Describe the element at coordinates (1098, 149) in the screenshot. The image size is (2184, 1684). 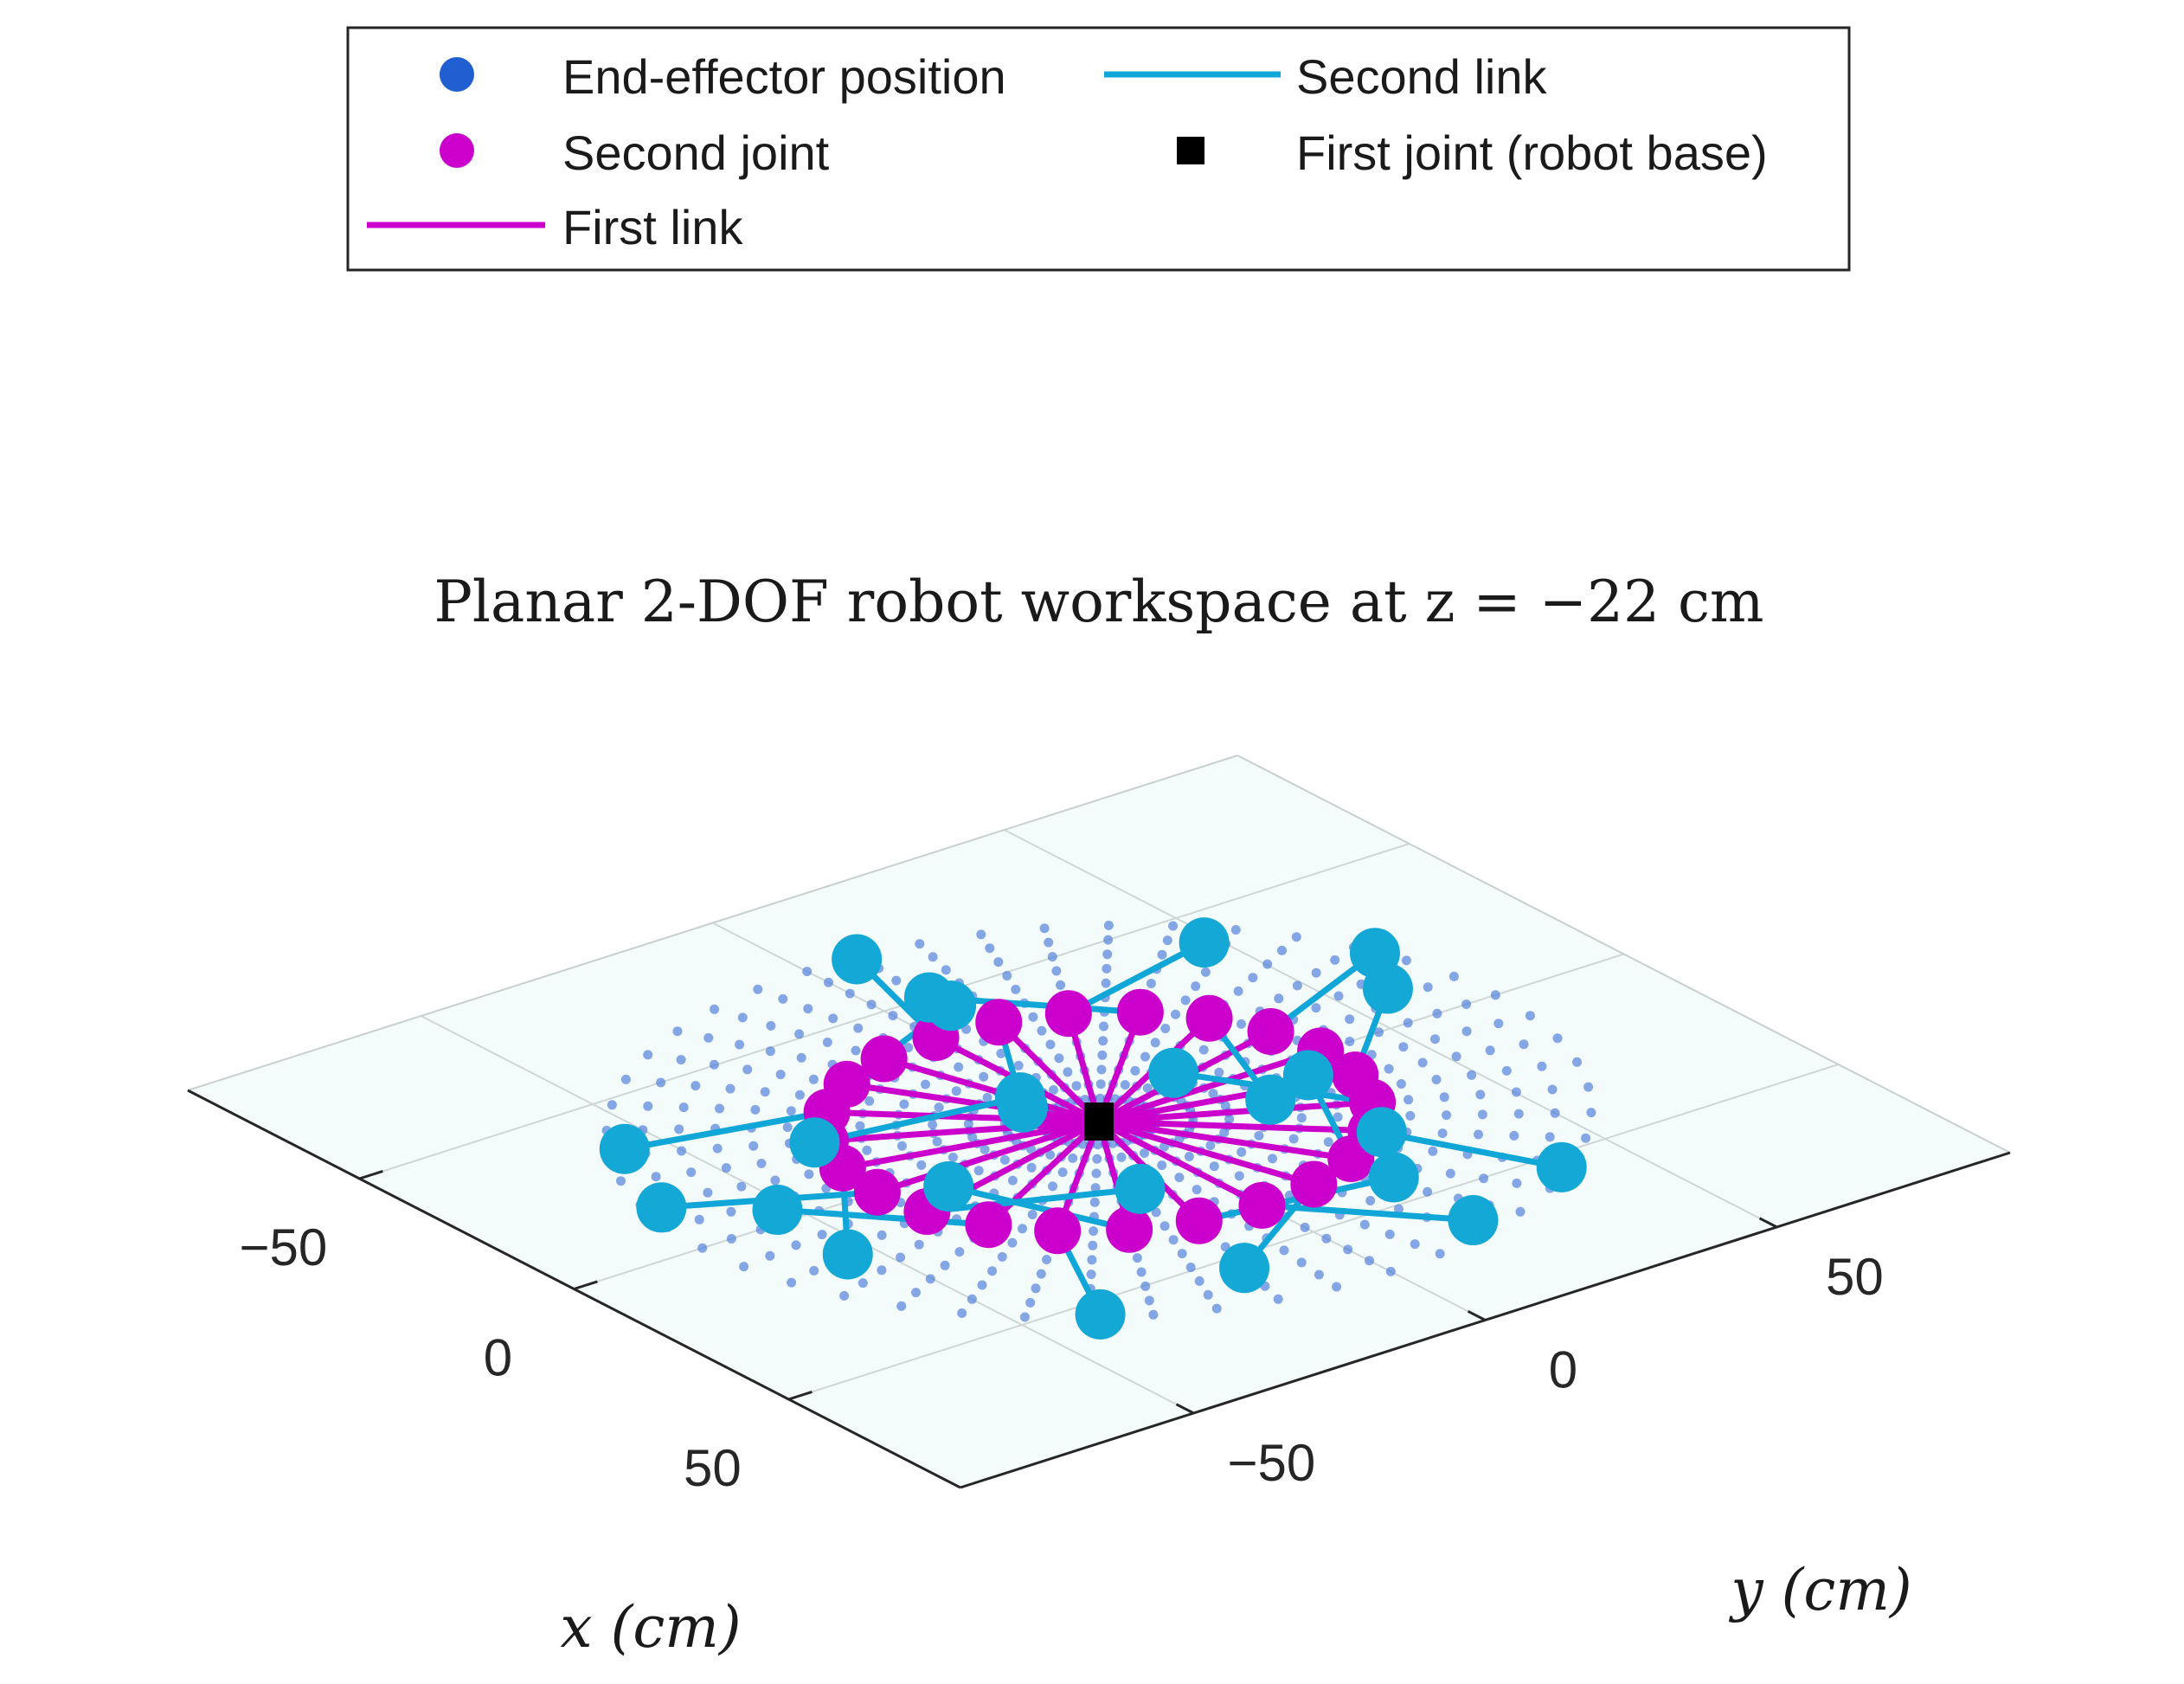
I see `legend-box` at that location.